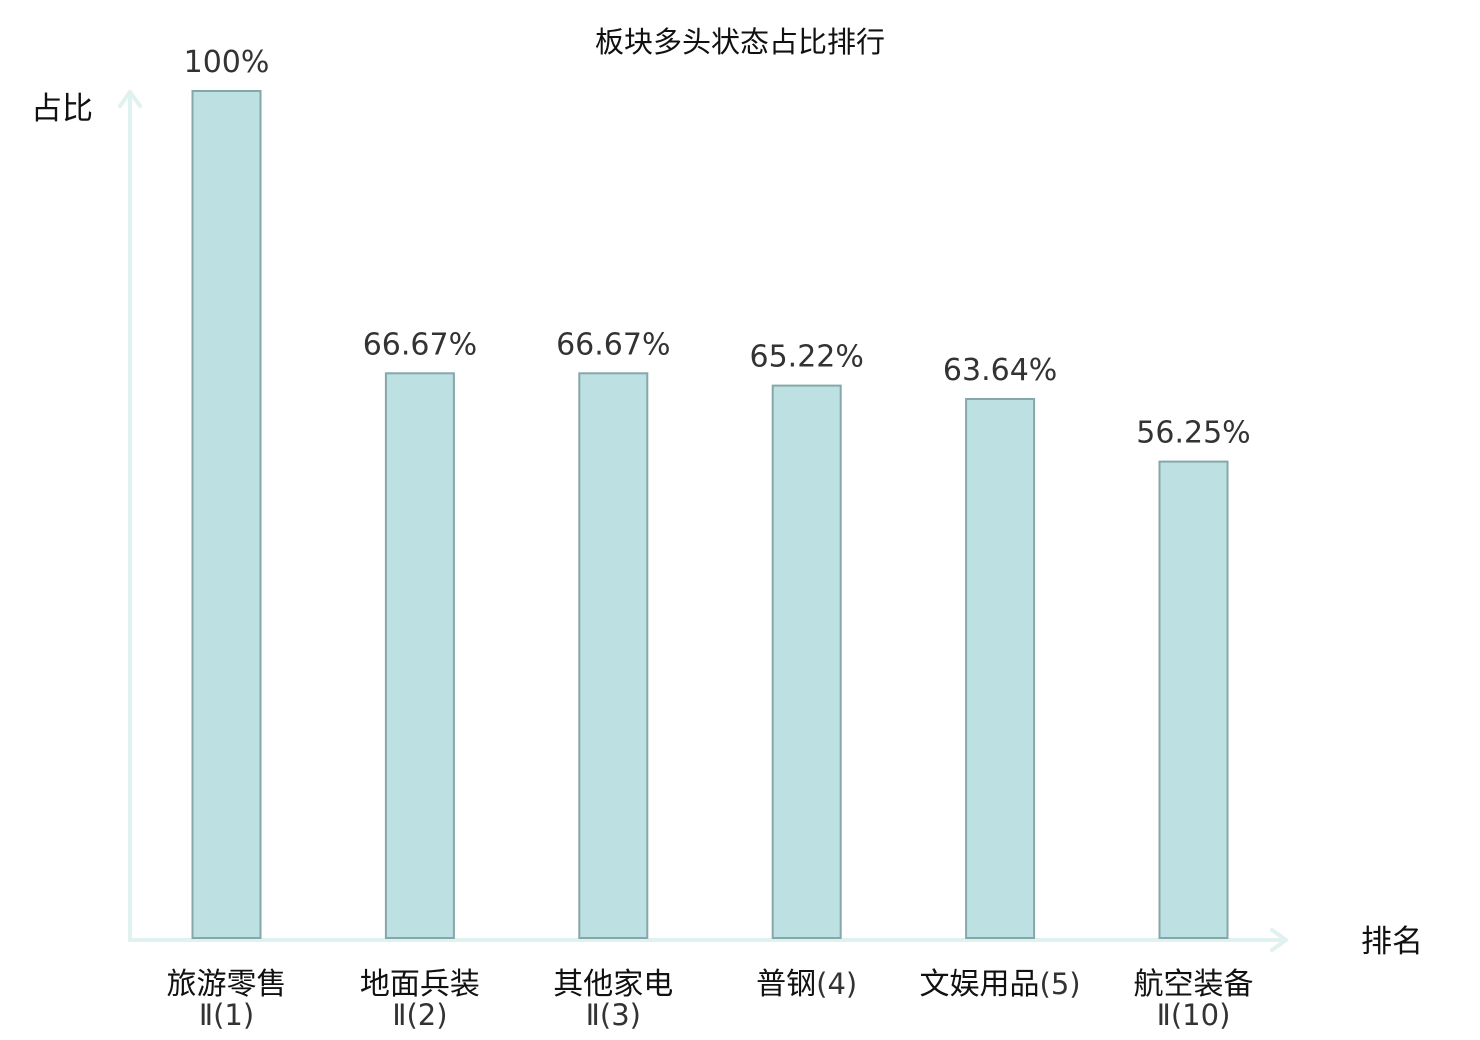 Image resolution: width=1480 pixels, height=1040 pixels. What do you see at coordinates (227, 984) in the screenshot?
I see `category-label-0: 旅游零售` at bounding box center [227, 984].